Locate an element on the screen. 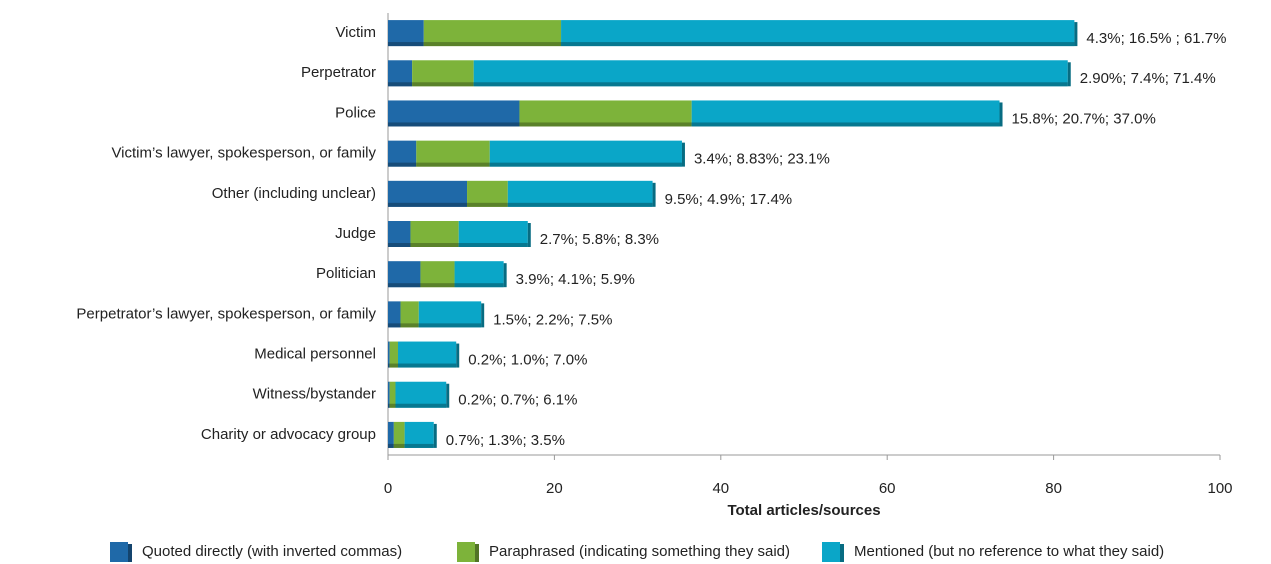 The height and width of the screenshot is (564, 1271). value-label: 0.2%; 0.7%; 6.1% is located at coordinates (517, 400).